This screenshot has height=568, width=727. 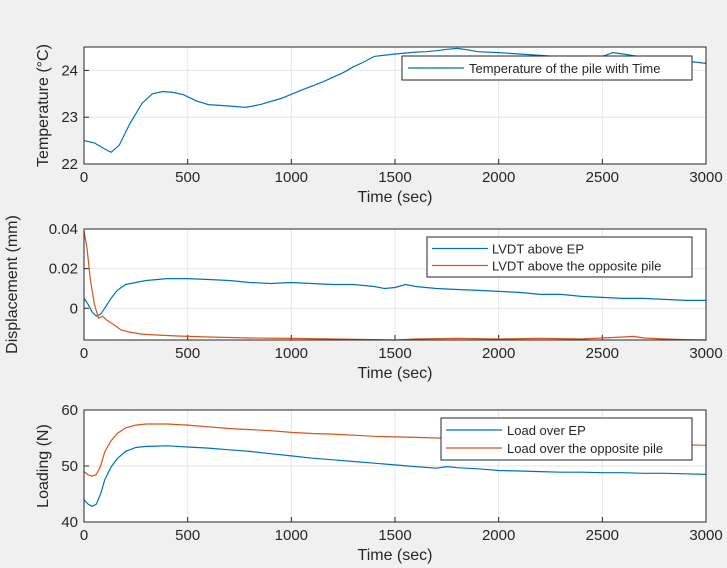 I want to click on y-axis-label: Temperature (°C), so click(x=43, y=105).